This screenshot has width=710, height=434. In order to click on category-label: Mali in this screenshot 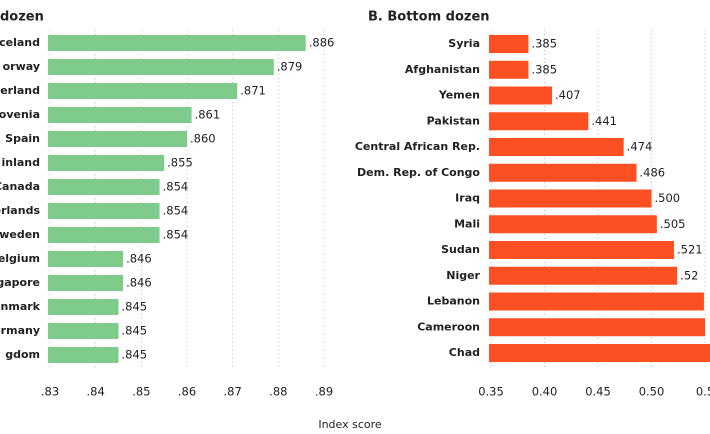, I will do `click(467, 223)`.